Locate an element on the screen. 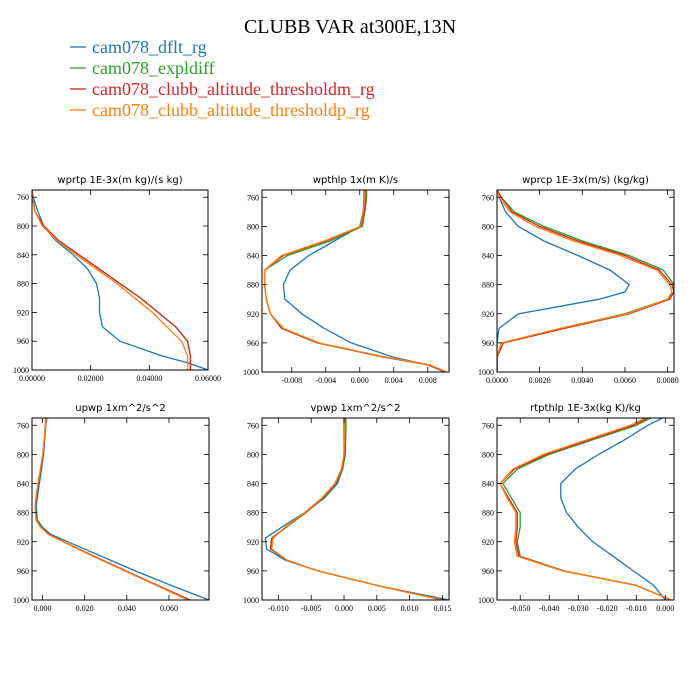  x-tick-label: 0.020 is located at coordinates (85, 608).